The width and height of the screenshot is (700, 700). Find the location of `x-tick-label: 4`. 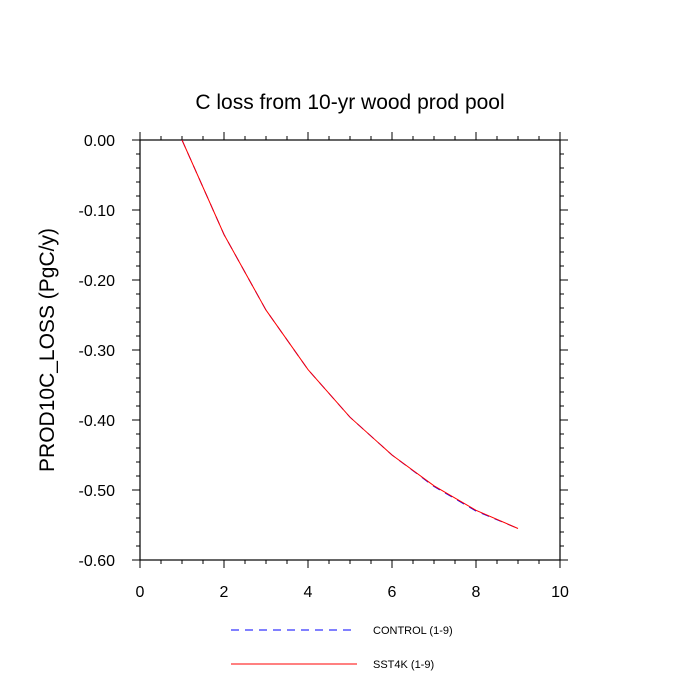

x-tick-label: 4 is located at coordinates (308, 592).